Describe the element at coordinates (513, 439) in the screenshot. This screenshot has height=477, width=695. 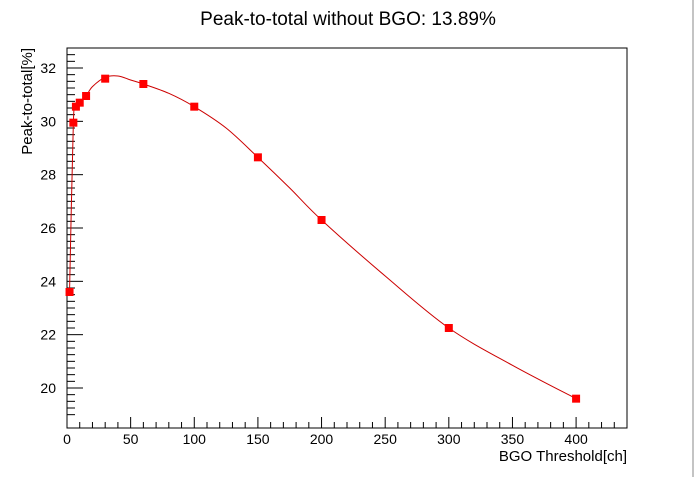
I see `x-tick-label: 350` at that location.